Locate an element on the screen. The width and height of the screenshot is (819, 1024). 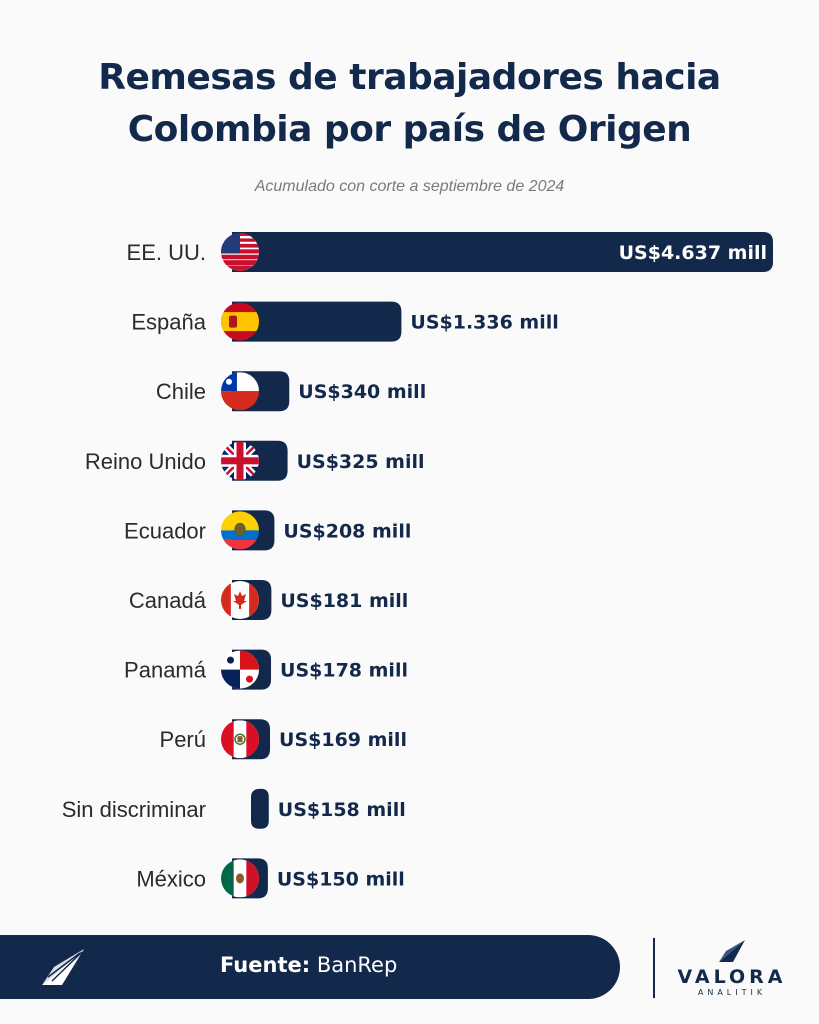
footer-source-label: Fuente: is located at coordinates (265, 965).